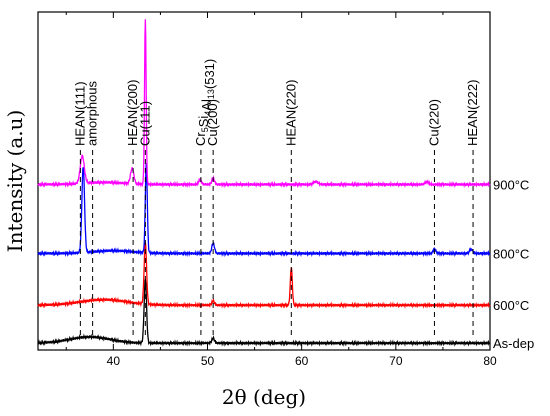 The image size is (550, 416). I want to click on x-tick-label: 80, so click(490, 361).